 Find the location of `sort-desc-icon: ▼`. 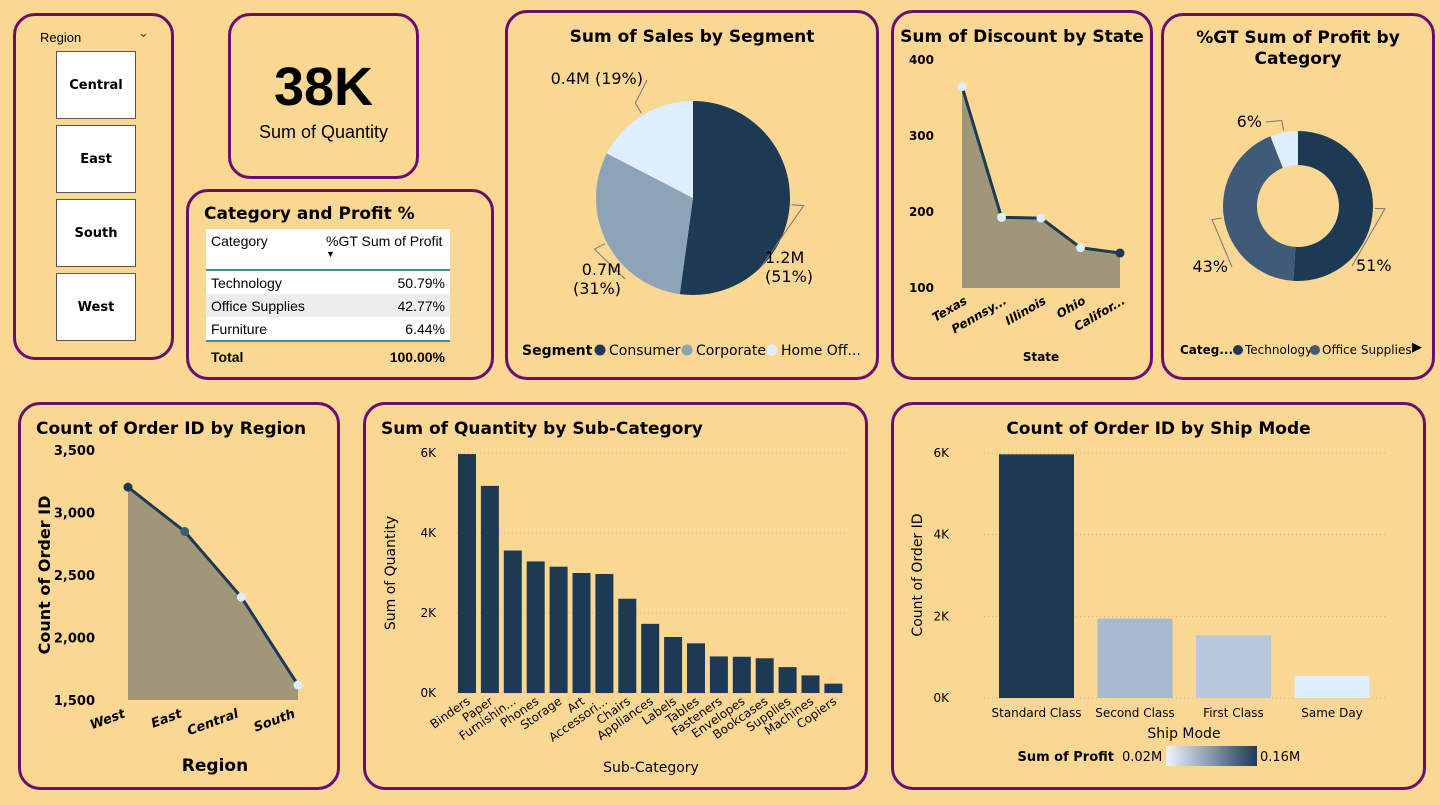

sort-desc-icon: ▼ is located at coordinates (330, 254).